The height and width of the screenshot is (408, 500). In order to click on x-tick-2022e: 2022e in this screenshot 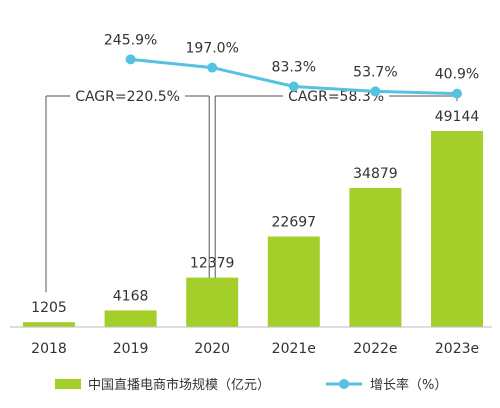, I will do `click(375, 349)`.